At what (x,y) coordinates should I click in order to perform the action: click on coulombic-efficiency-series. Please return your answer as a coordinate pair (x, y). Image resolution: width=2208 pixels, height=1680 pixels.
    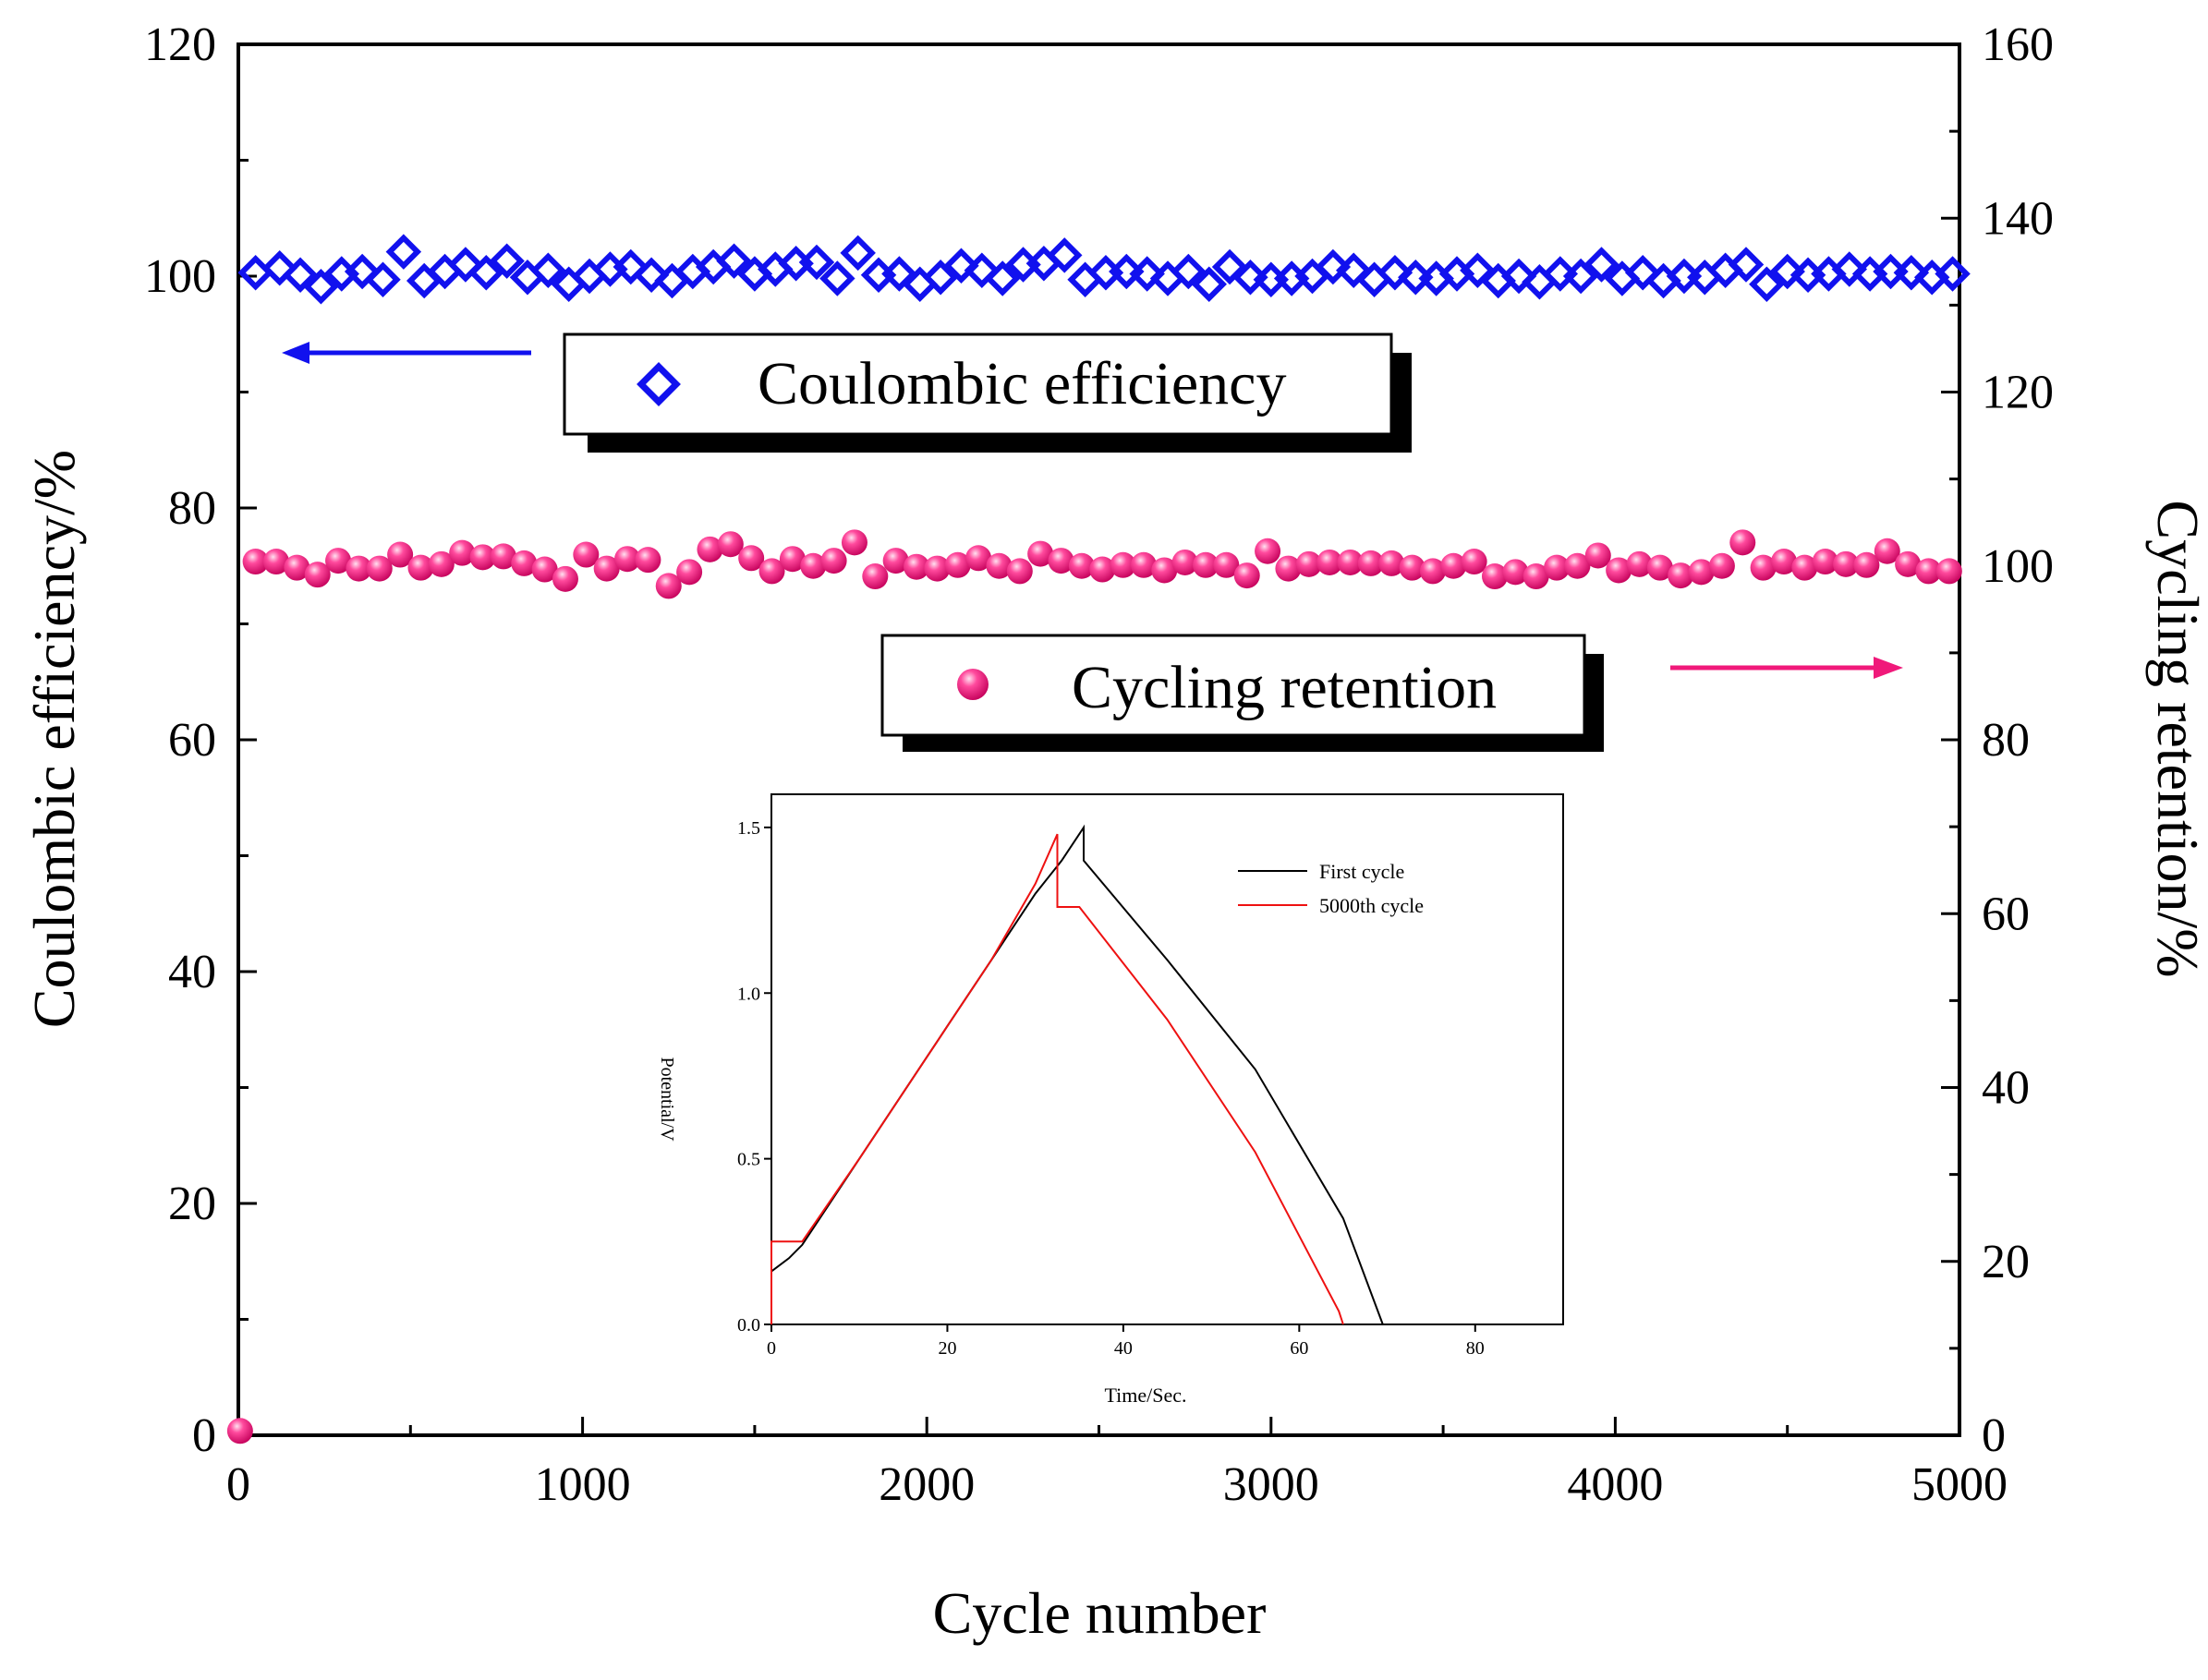
    Looking at the image, I should click on (1104, 269).